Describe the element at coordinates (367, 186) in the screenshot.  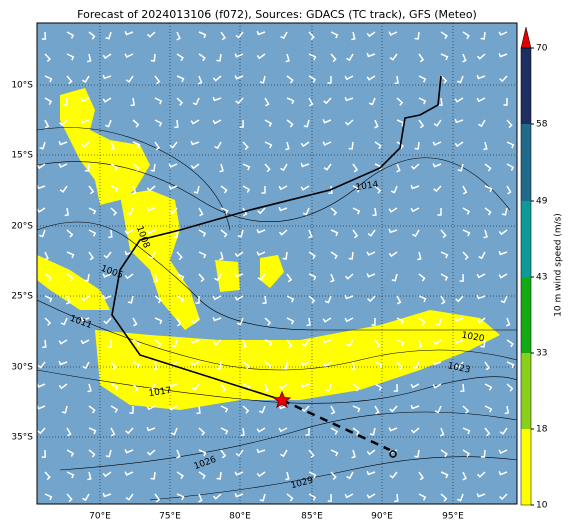
I see `isobar-label: 1014` at that location.